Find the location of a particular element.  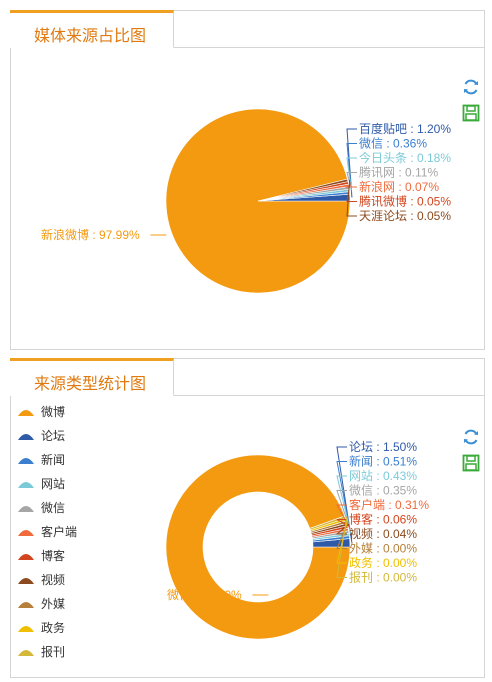

legend-item: 客户端 is located at coordinates (47, 531).